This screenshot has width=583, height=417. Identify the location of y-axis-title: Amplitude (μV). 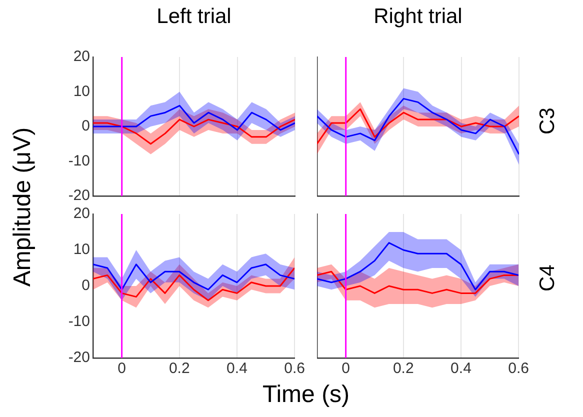
(22, 207).